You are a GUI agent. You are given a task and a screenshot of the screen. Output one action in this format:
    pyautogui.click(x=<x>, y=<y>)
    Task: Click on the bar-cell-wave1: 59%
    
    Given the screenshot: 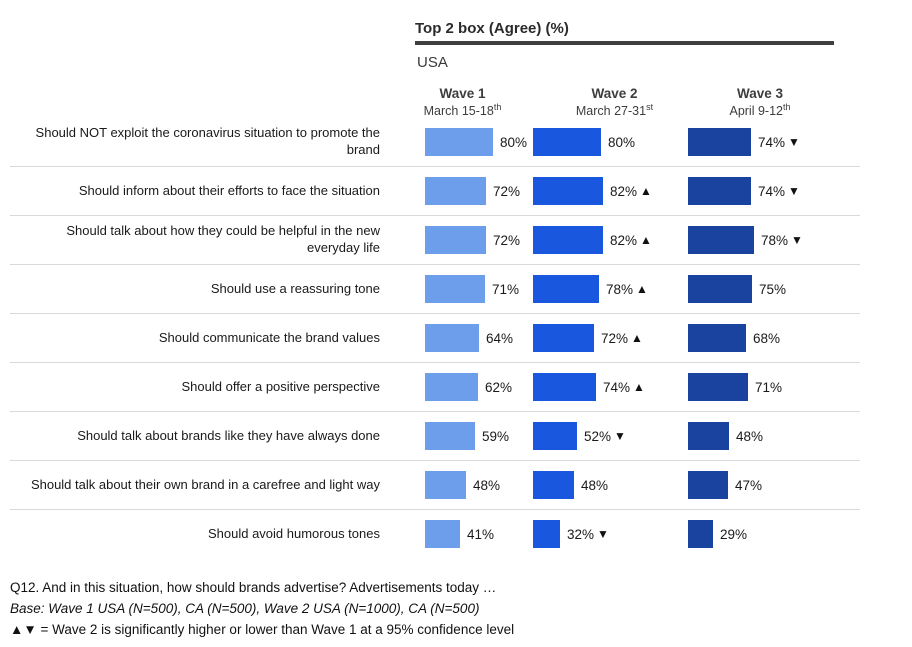 What is the action you would take?
    pyautogui.click(x=479, y=436)
    